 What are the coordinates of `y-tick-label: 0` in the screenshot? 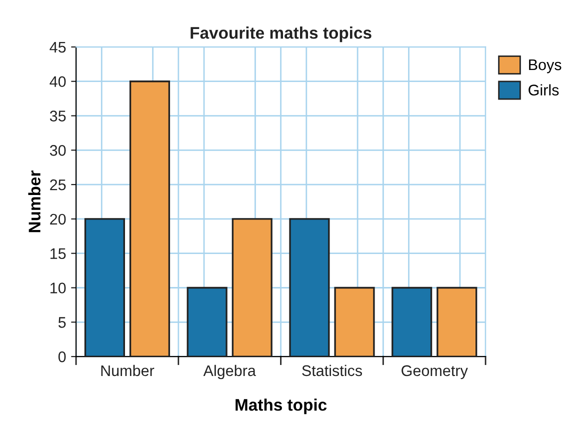 It's located at (62, 356).